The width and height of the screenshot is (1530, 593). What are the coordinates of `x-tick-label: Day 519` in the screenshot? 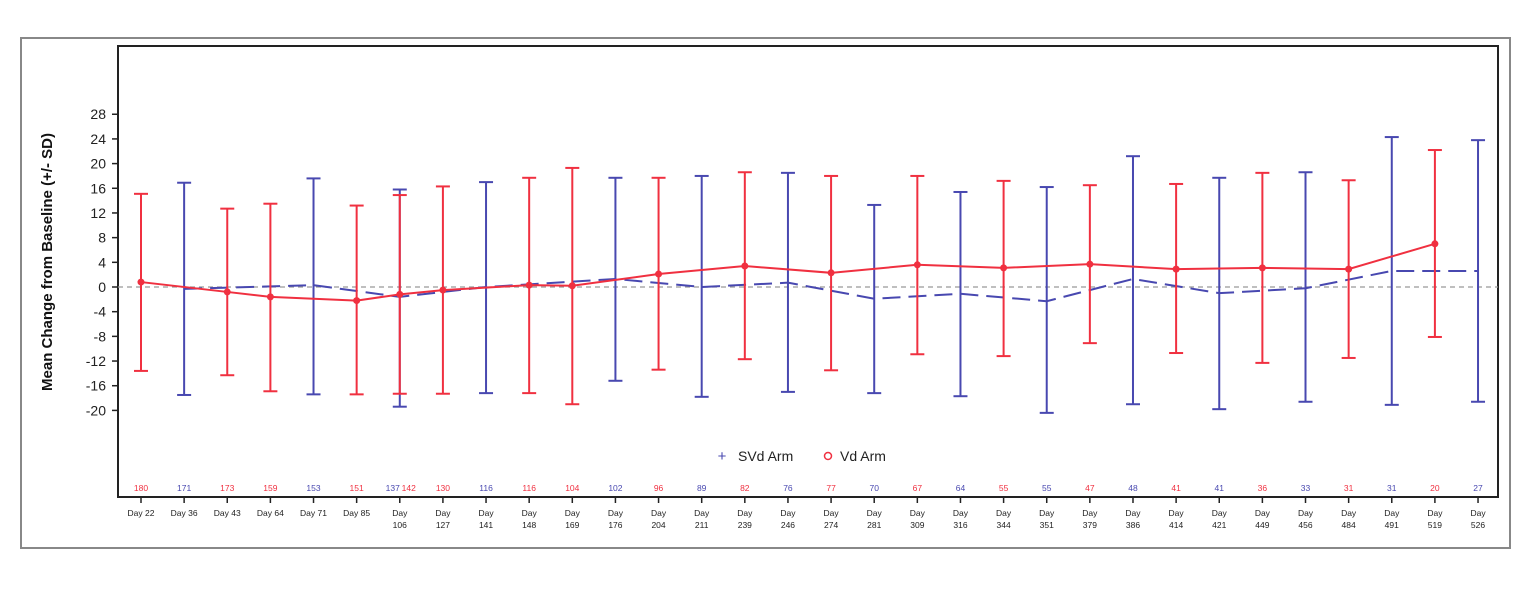 It's located at (1435, 519).